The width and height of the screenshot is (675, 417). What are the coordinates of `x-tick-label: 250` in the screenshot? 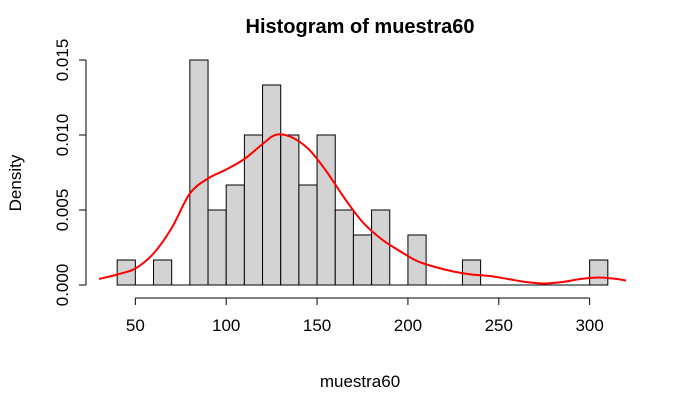 It's located at (499, 325).